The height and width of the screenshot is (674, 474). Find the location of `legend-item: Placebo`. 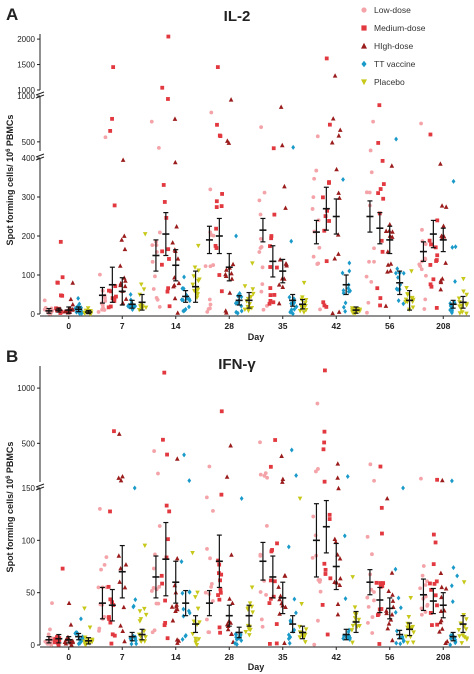

legend-item: Placebo is located at coordinates (383, 82).